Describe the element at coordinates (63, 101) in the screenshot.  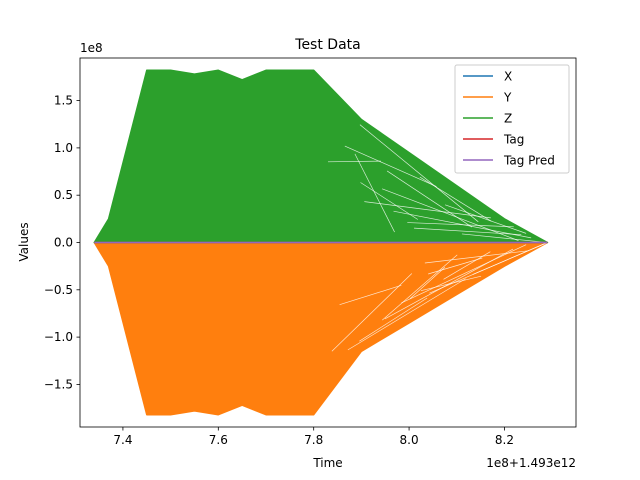
I see `y-tick-label: 1.5` at that location.